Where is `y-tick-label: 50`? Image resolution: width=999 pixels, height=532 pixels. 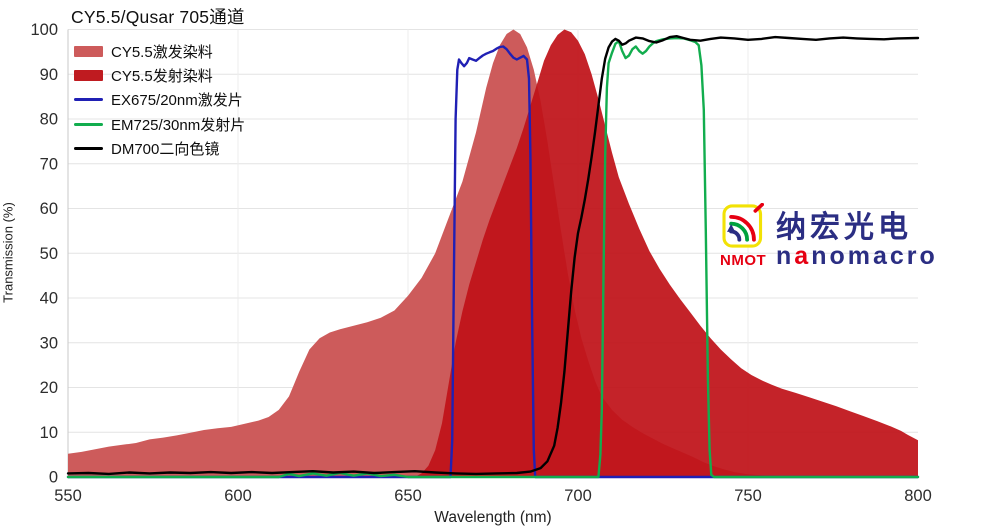
y-tick-label: 50 is located at coordinates (49, 254).